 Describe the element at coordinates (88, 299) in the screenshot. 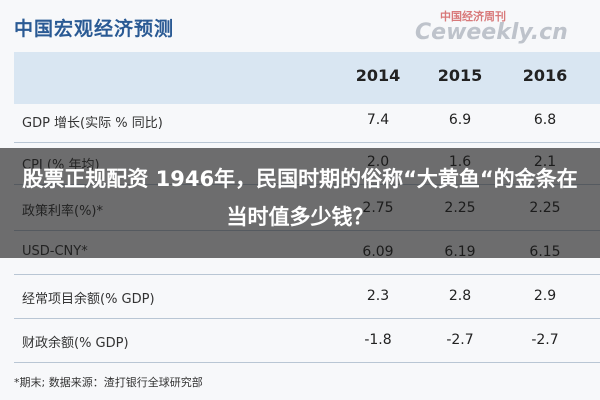

I see `row-label: 经常项目余额(% GDP)` at that location.